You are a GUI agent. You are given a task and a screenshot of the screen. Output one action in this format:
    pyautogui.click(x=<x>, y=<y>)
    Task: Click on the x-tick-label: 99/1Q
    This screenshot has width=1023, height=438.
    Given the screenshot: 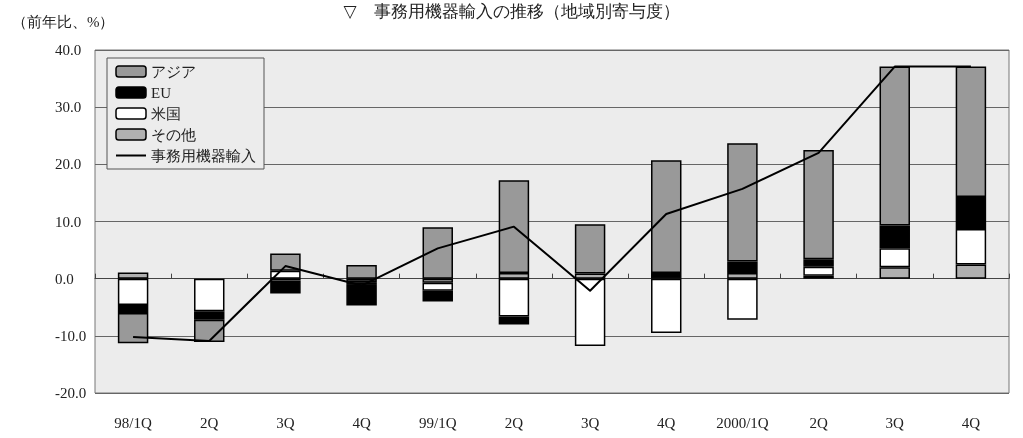 What is the action you would take?
    pyautogui.click(x=438, y=422)
    